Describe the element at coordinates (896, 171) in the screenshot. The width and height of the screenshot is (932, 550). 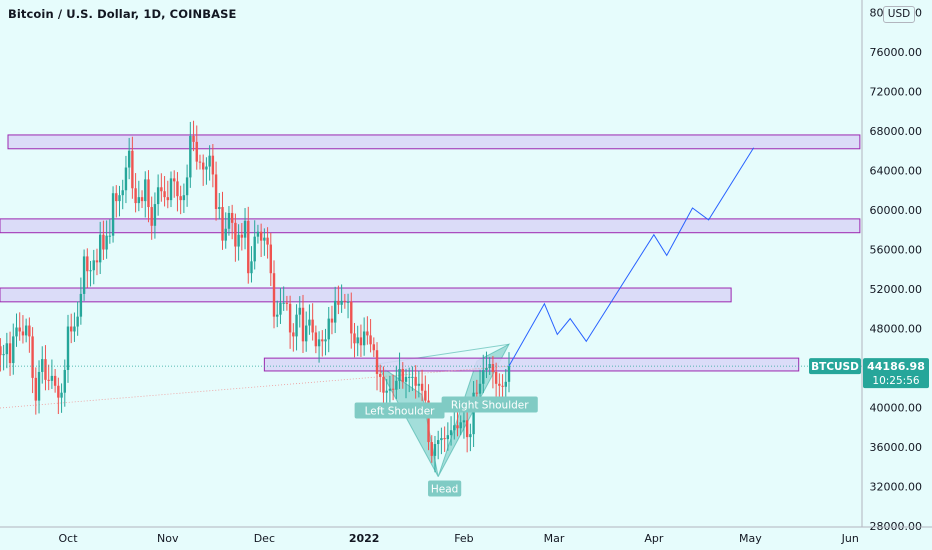
I see `y-tick-label: 64000.00` at that location.